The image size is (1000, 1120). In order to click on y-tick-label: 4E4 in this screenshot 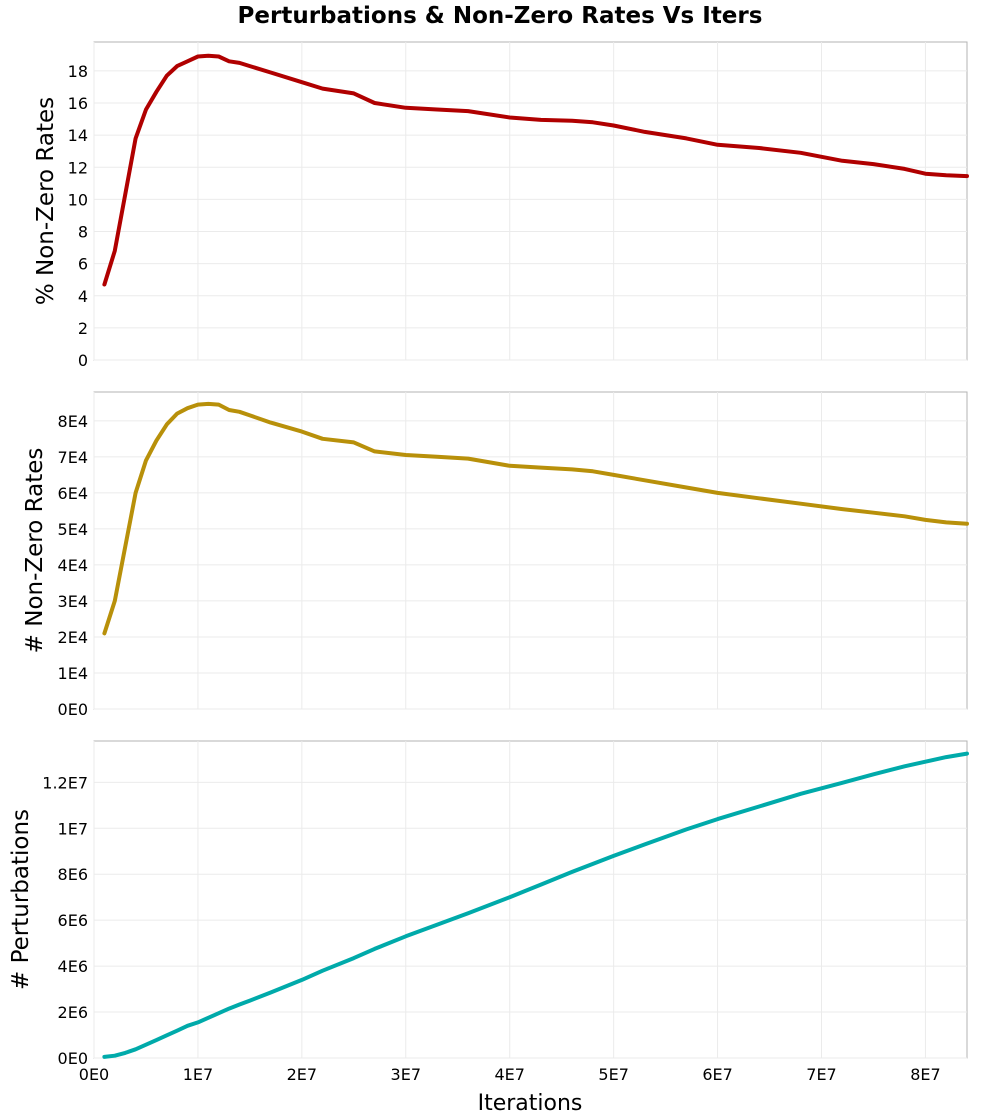, I will do `click(73, 565)`.